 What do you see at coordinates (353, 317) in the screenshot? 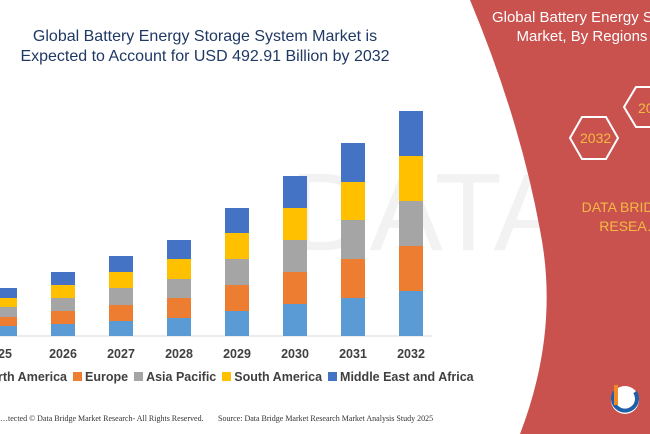
I see `bar-2031-north-america` at bounding box center [353, 317].